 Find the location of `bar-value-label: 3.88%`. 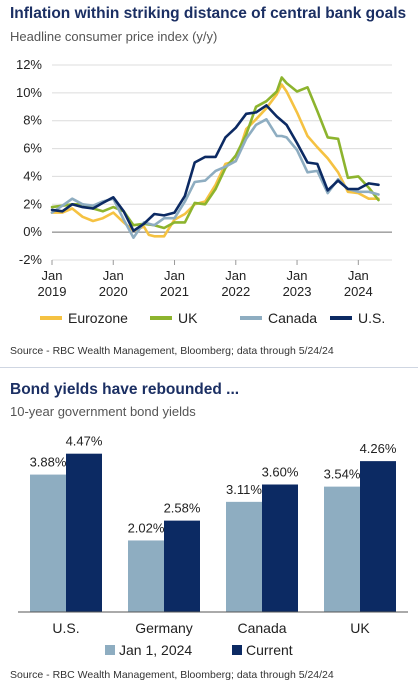

bar-value-label: 3.88% is located at coordinates (48, 462).